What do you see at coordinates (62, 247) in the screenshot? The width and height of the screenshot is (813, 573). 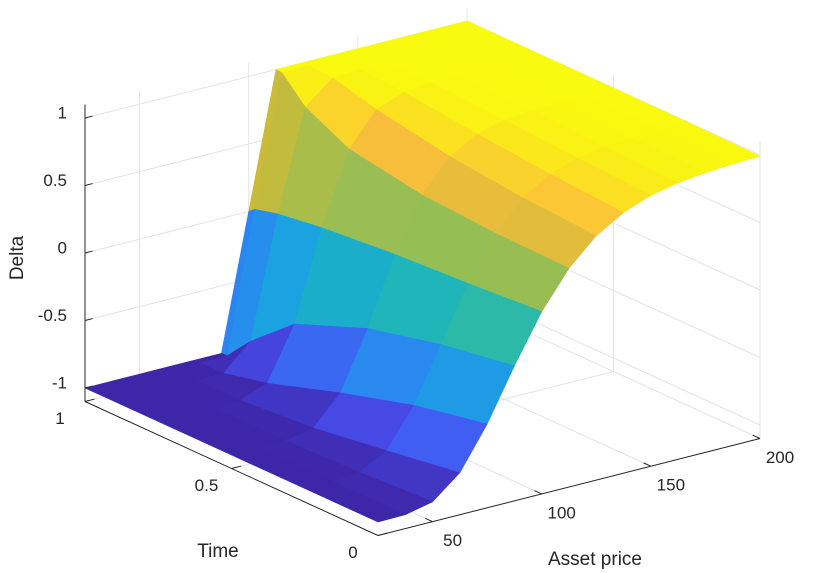 I see `z-tick-label: 0` at bounding box center [62, 247].